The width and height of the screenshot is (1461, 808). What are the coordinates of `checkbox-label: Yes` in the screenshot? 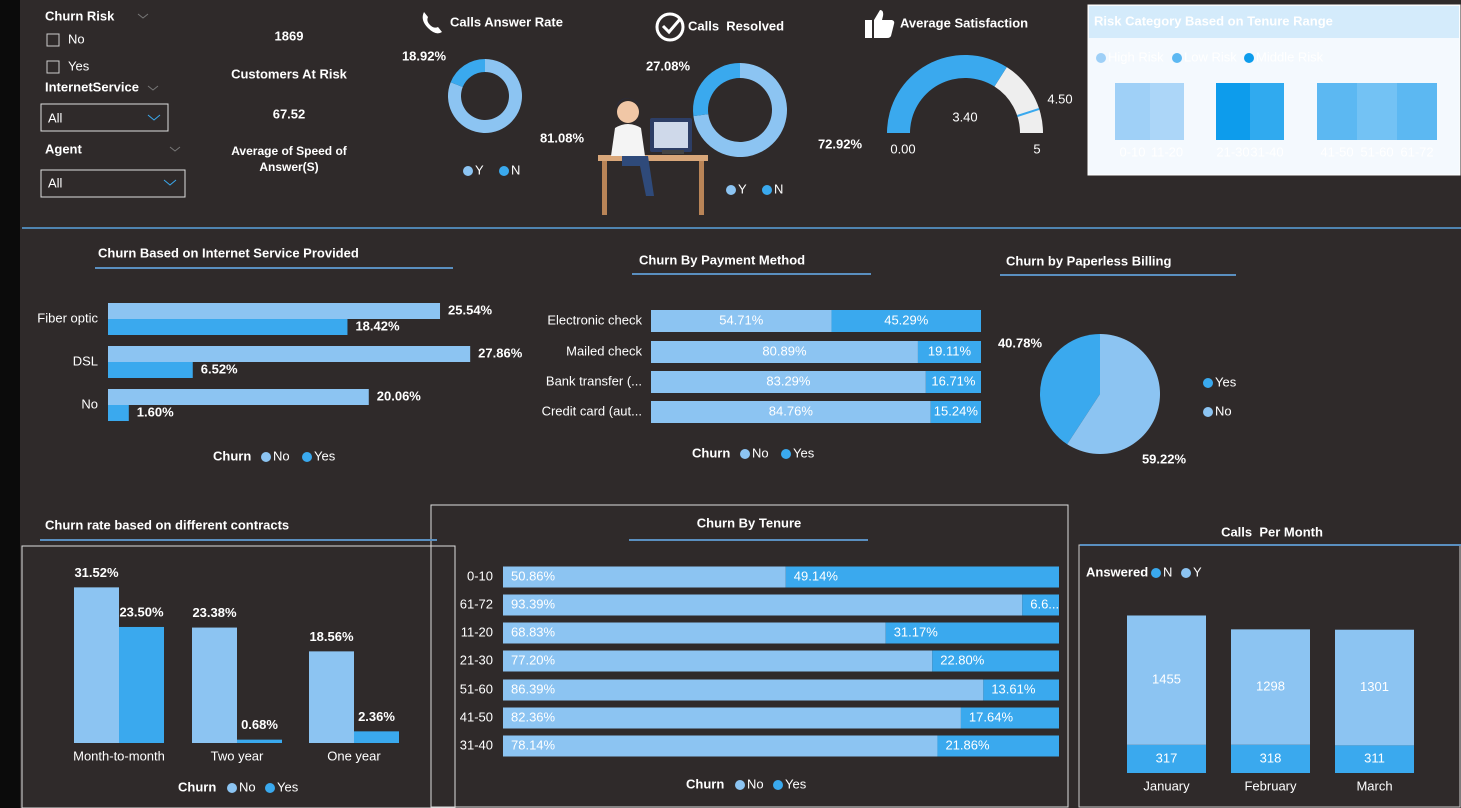 It's located at (79, 65).